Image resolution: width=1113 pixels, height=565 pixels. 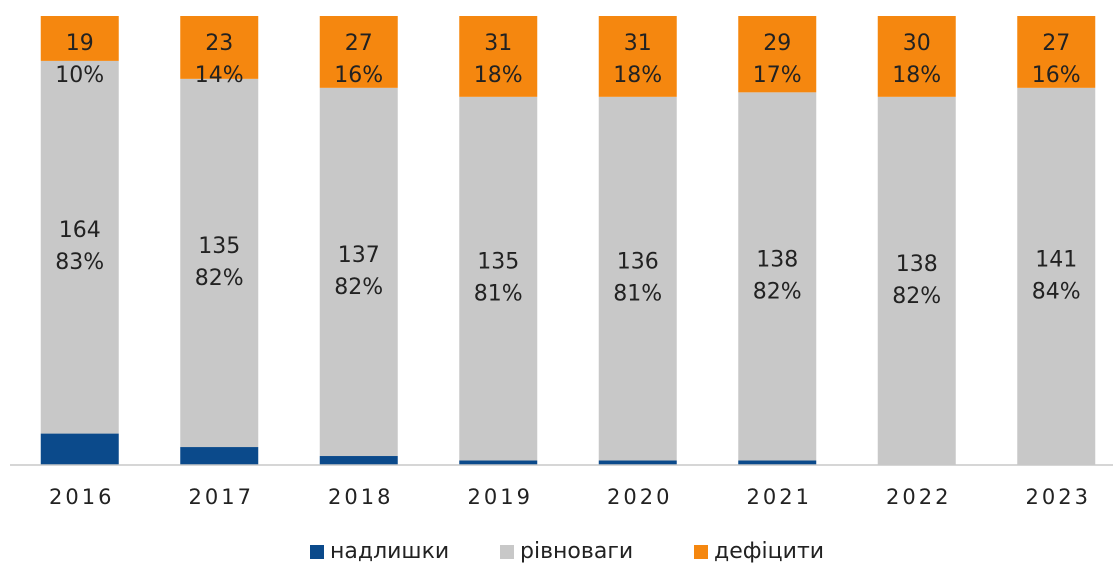 I want to click on x-tick-label: 2022, so click(x=918, y=497).